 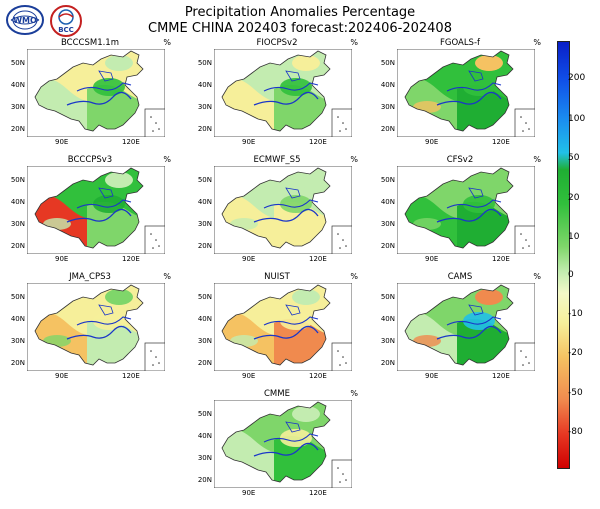 What do you see at coordinates (66, 23) in the screenshot?
I see `bcc-logo: BCC` at bounding box center [66, 23].